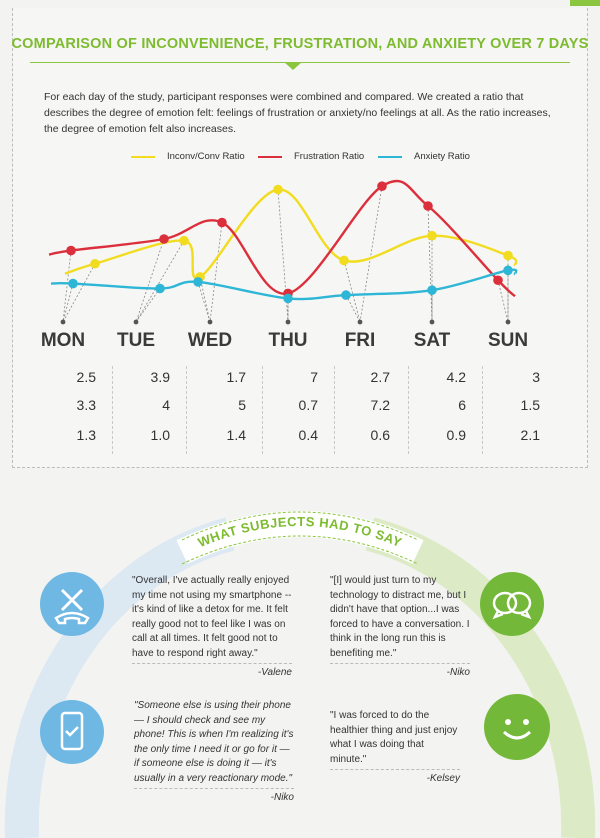 Image resolution: width=600 pixels, height=838 pixels. Describe the element at coordinates (344, 260) in the screenshot. I see `point-inconv-fri` at that location.